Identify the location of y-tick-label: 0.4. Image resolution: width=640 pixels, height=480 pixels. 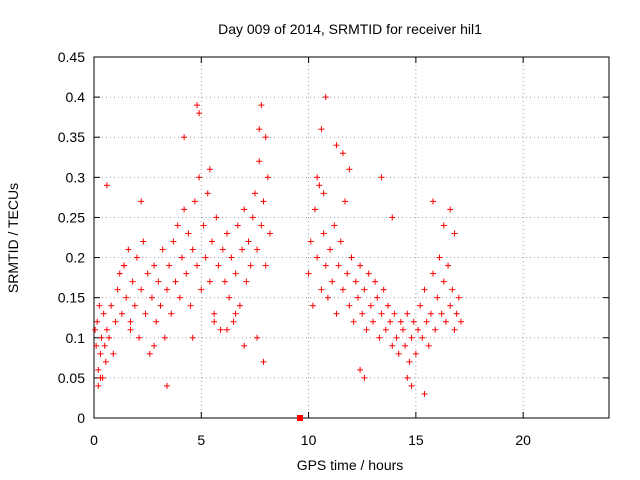
(76, 97).